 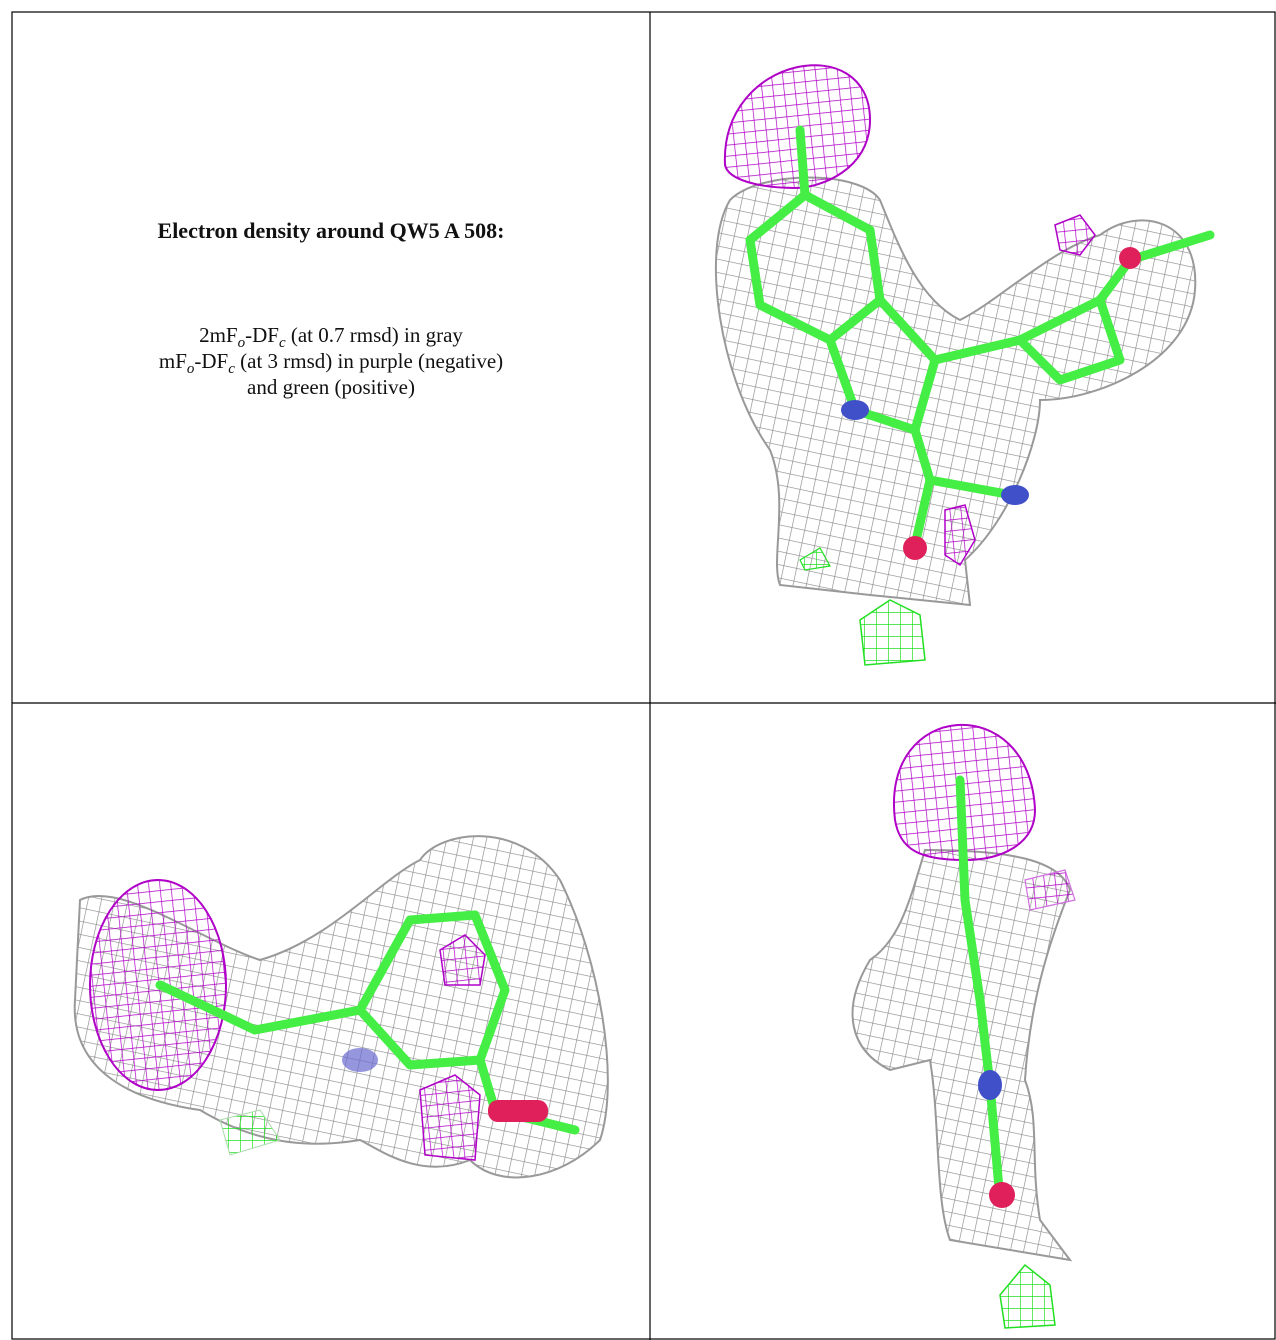 I want to click on legend-line: and green (positive), so click(x=331, y=387).